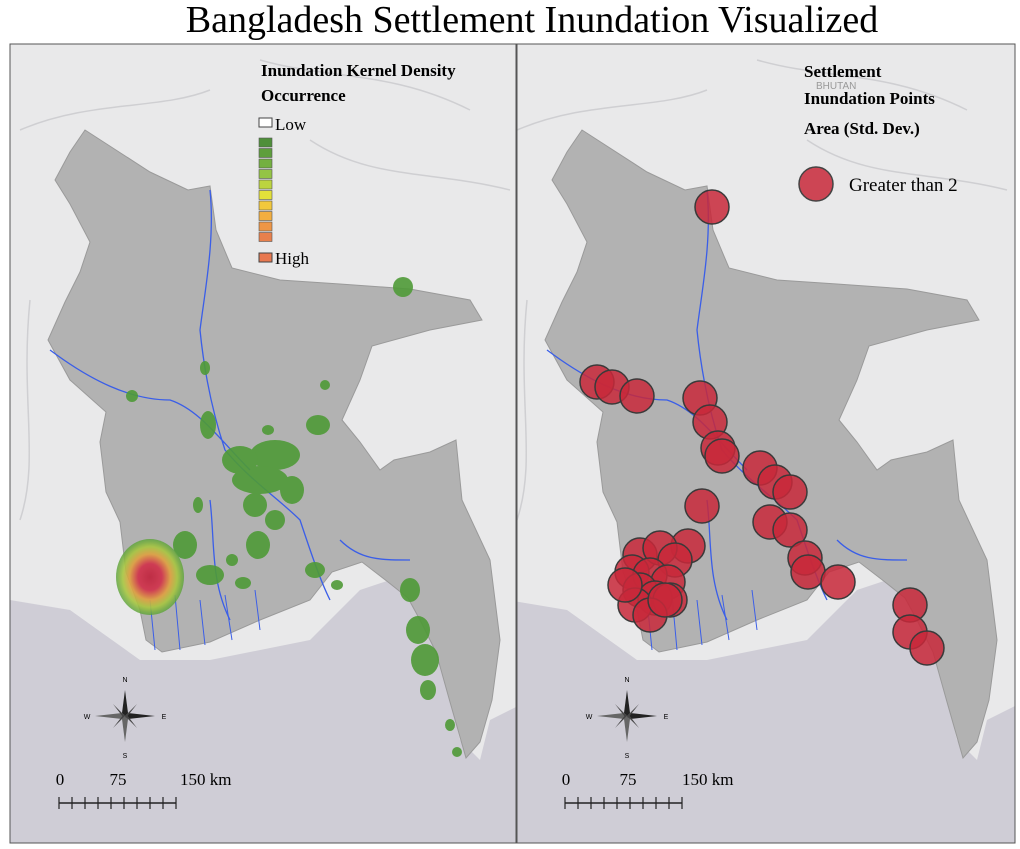 The width and height of the screenshot is (1020, 849). Describe the element at coordinates (843, 71) in the screenshot. I see `legend-title: Settlement` at that location.